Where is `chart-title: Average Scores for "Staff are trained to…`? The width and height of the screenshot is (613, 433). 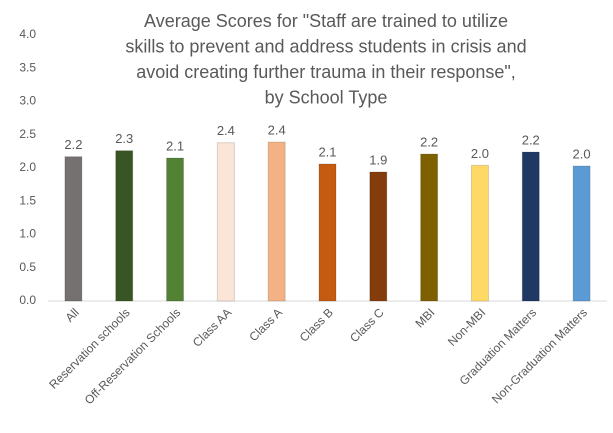
chart-title: Average Scores for "Staff are trained to… is located at coordinates (326, 21).